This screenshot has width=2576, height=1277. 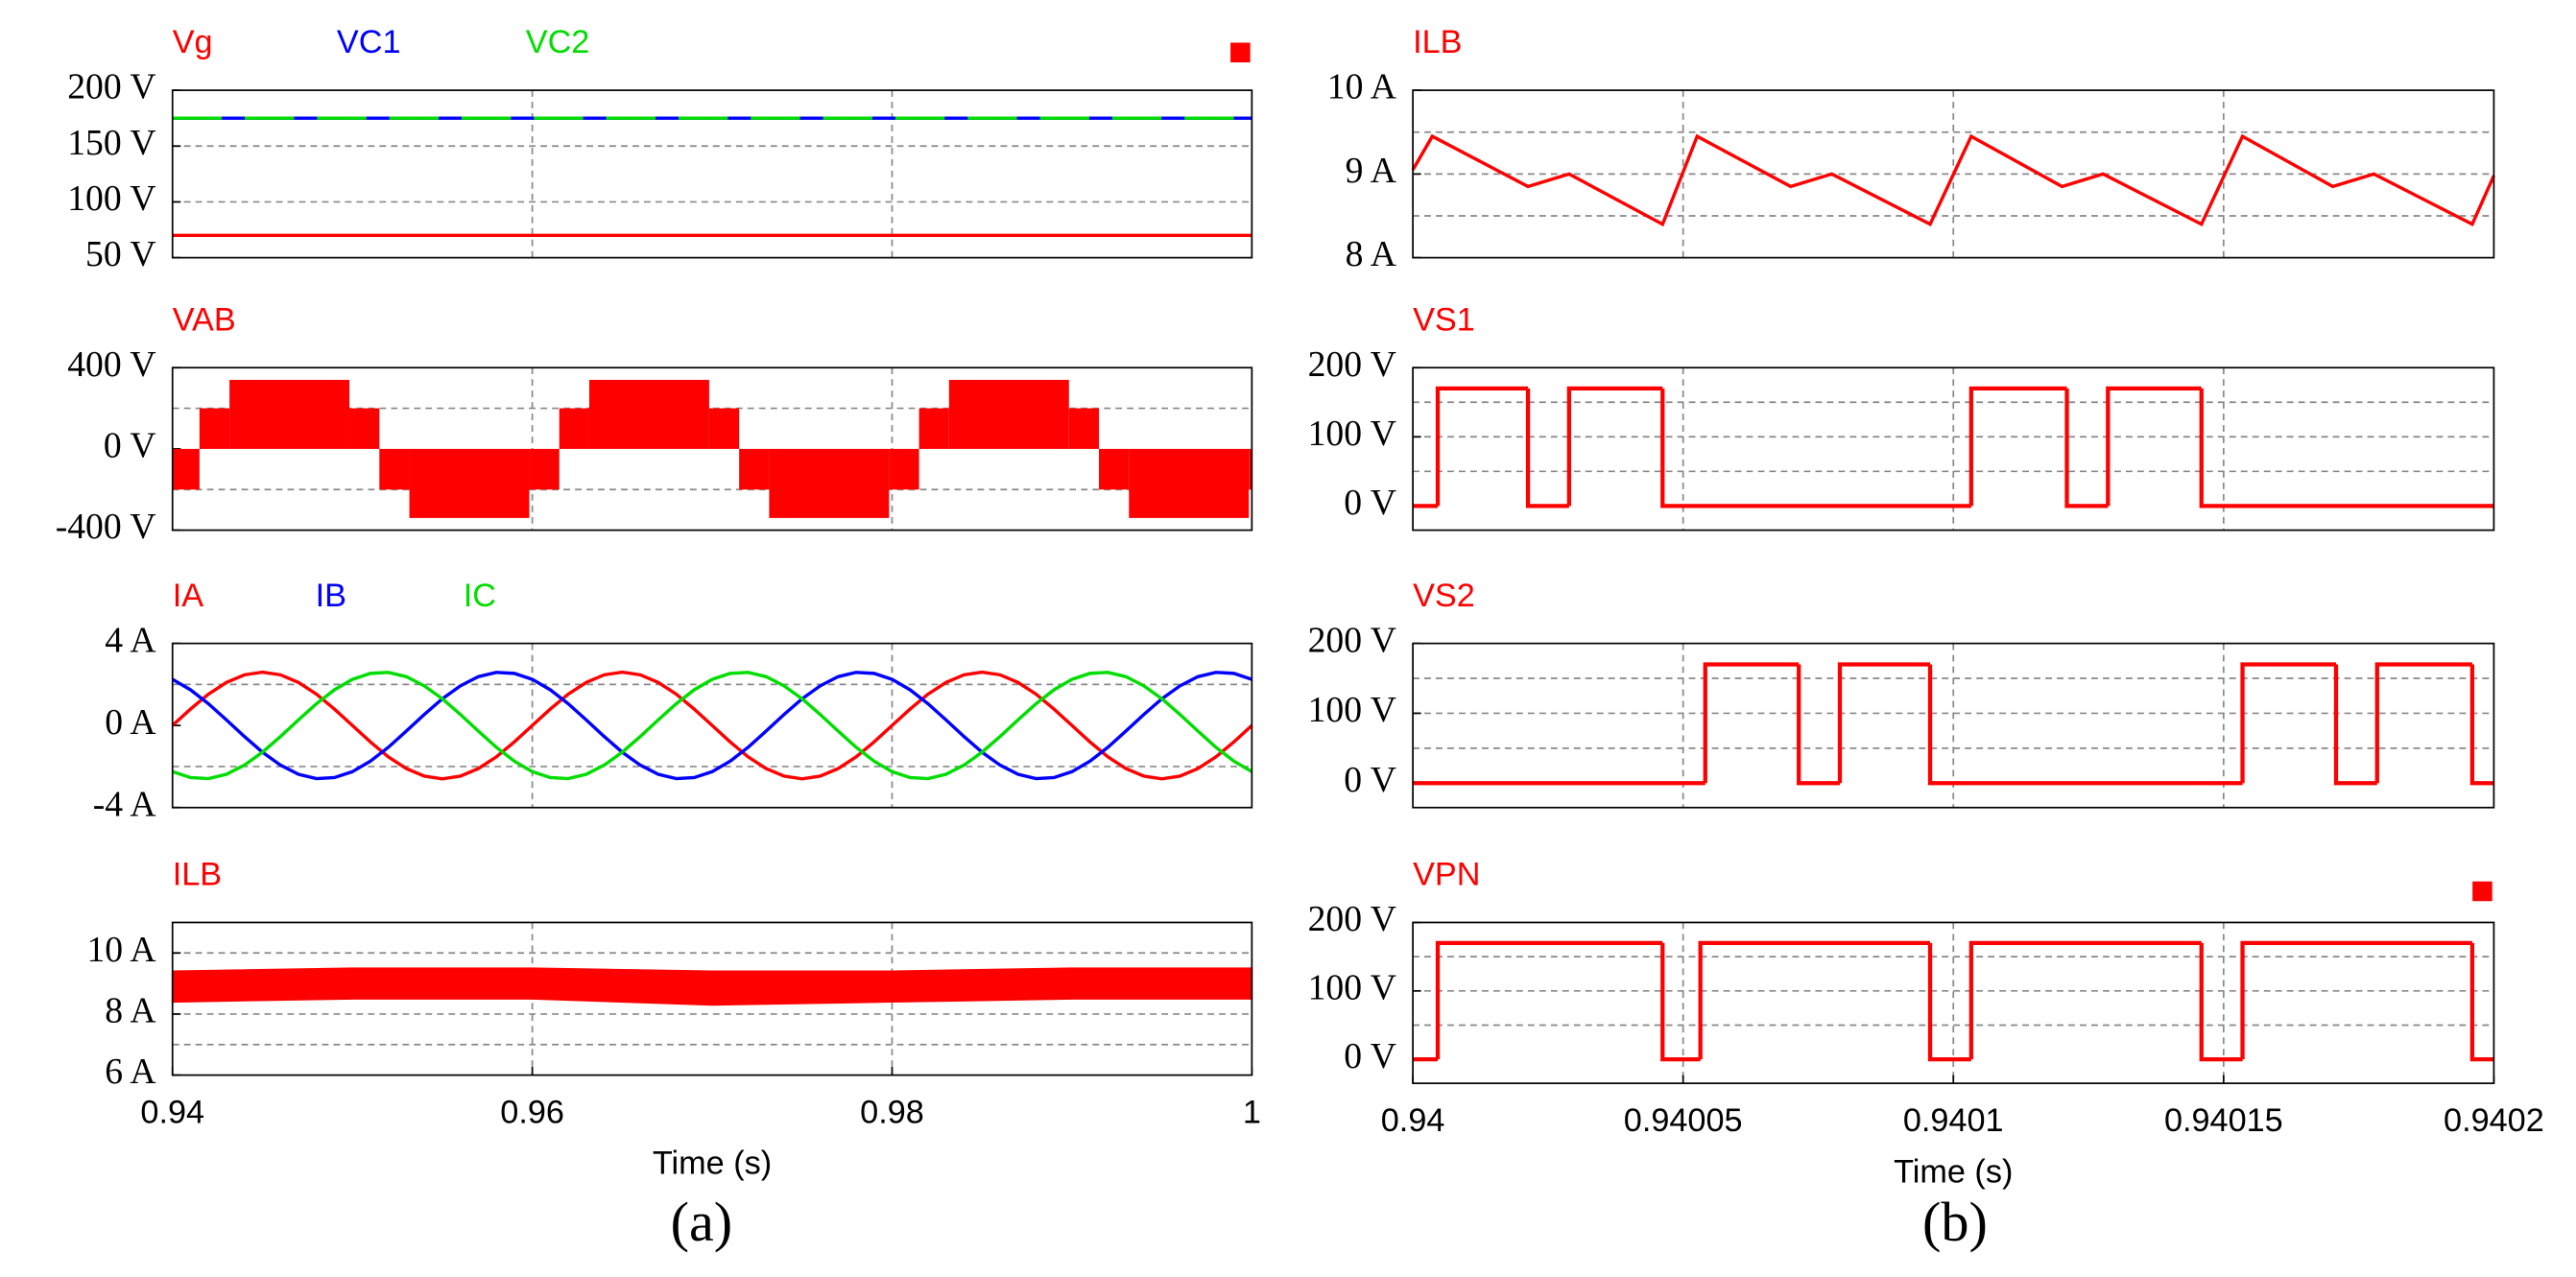 What do you see at coordinates (1444, 320) in the screenshot?
I see `series-label: VS1` at bounding box center [1444, 320].